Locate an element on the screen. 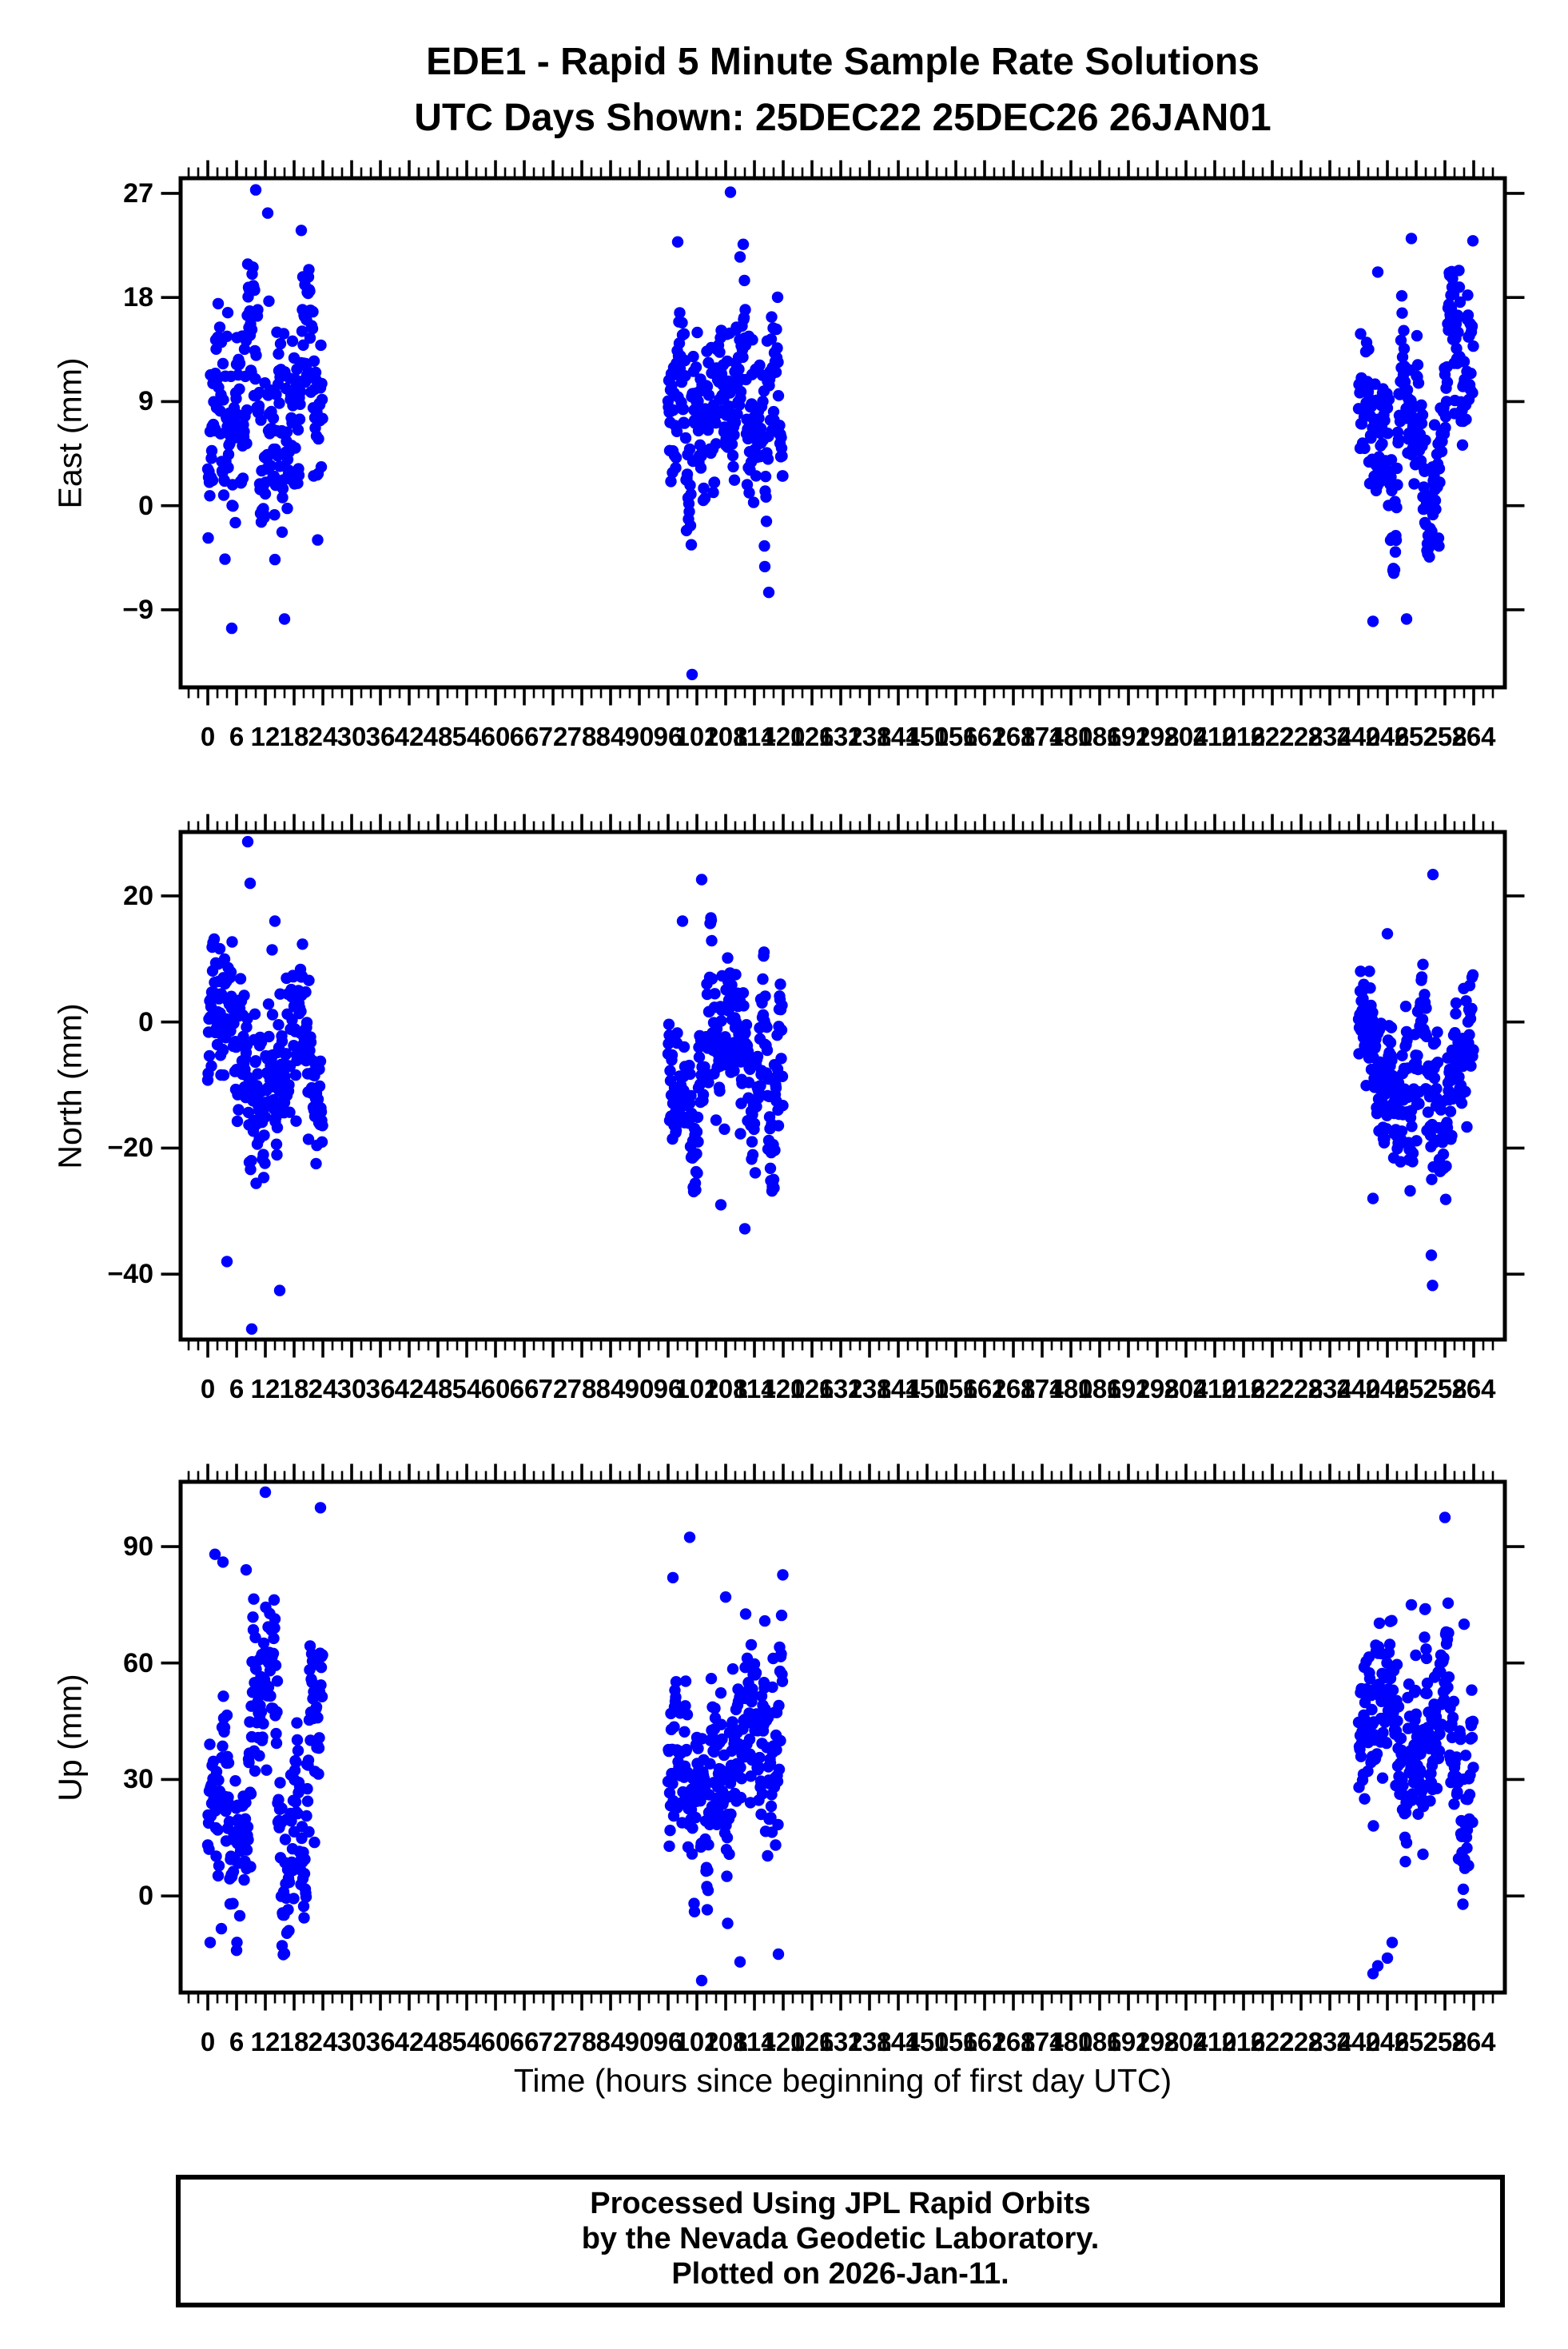 The height and width of the screenshot is (2349, 1568). chart-title-line2: UTC Days Shown: 25DEC22 25DEC26 26JAN01 is located at coordinates (843, 118).